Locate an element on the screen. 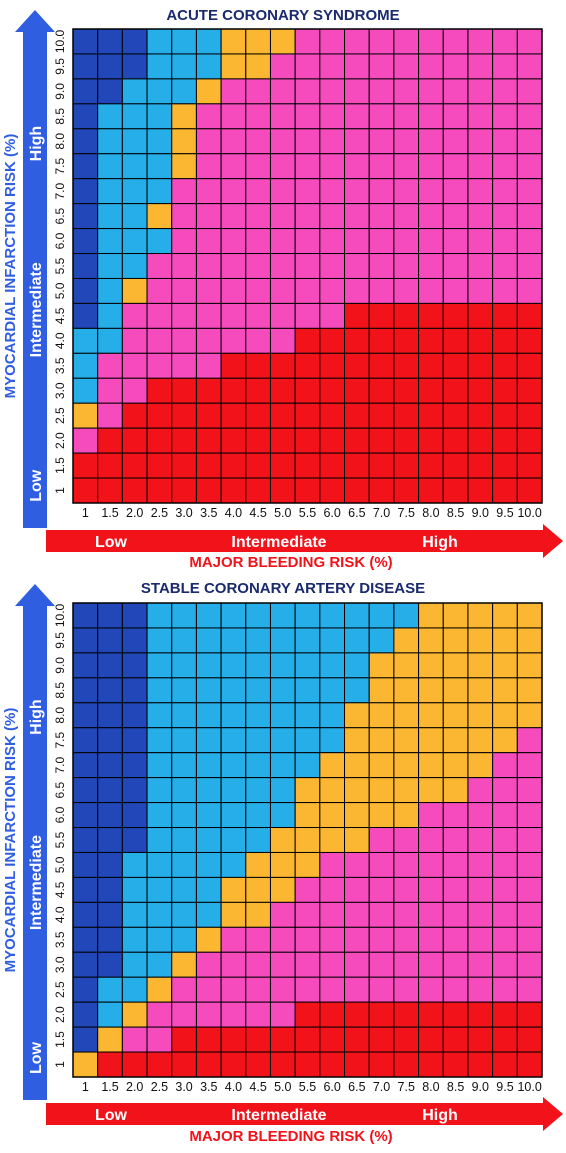  chart1-x-tick-label: 2.5 is located at coordinates (159, 513).